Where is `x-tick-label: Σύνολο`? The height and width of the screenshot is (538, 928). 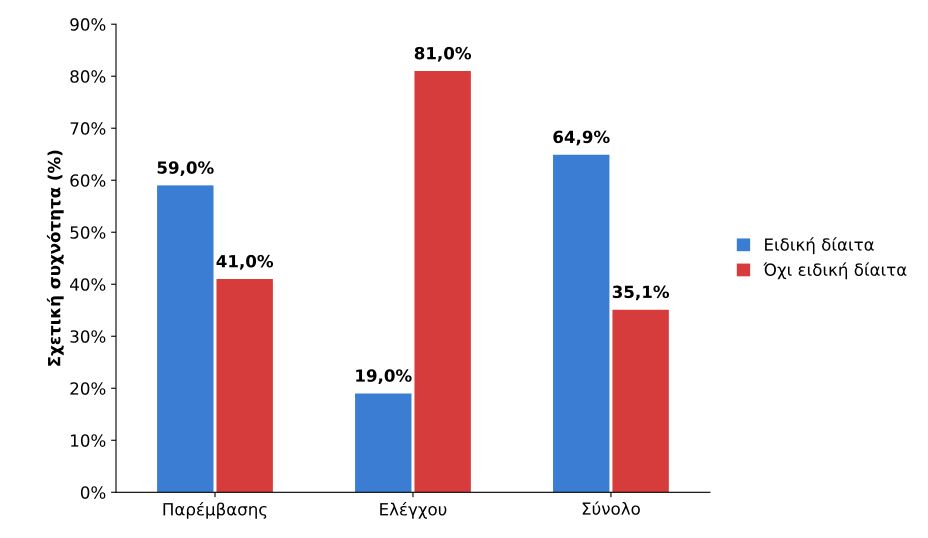
x-tick-label: Σύνολο is located at coordinates (611, 508).